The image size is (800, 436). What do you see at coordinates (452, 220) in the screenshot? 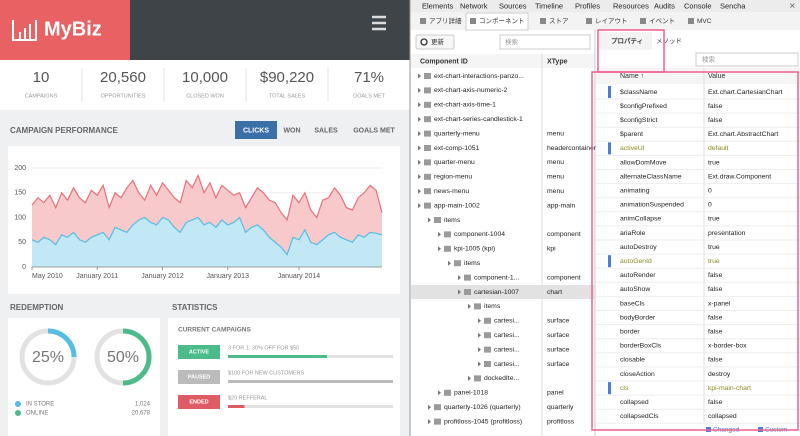
I see `component-id: items` at bounding box center [452, 220].